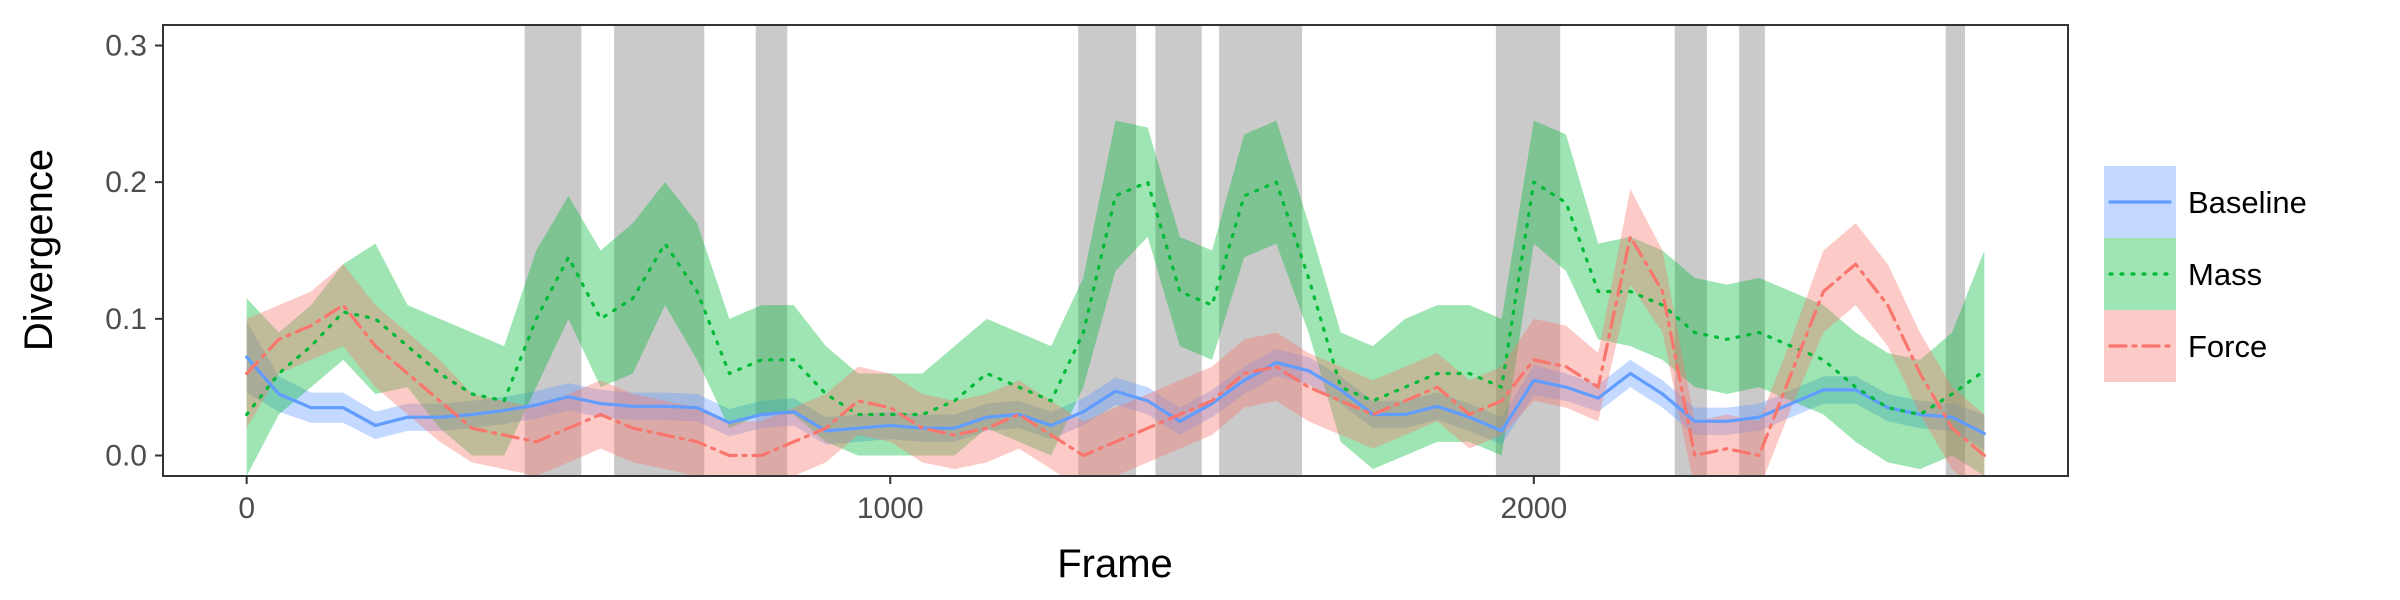 The height and width of the screenshot is (600, 2400). I want to click on y-axis-title: Divergence, so click(39, 250).